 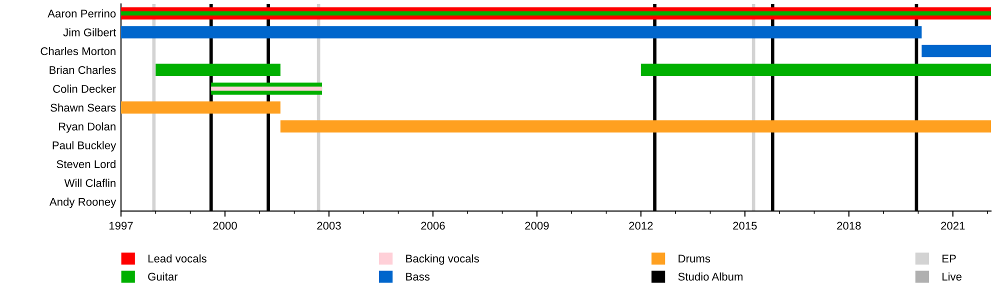 What do you see at coordinates (641, 226) in the screenshot?
I see `x-tick-label: 2012` at bounding box center [641, 226].